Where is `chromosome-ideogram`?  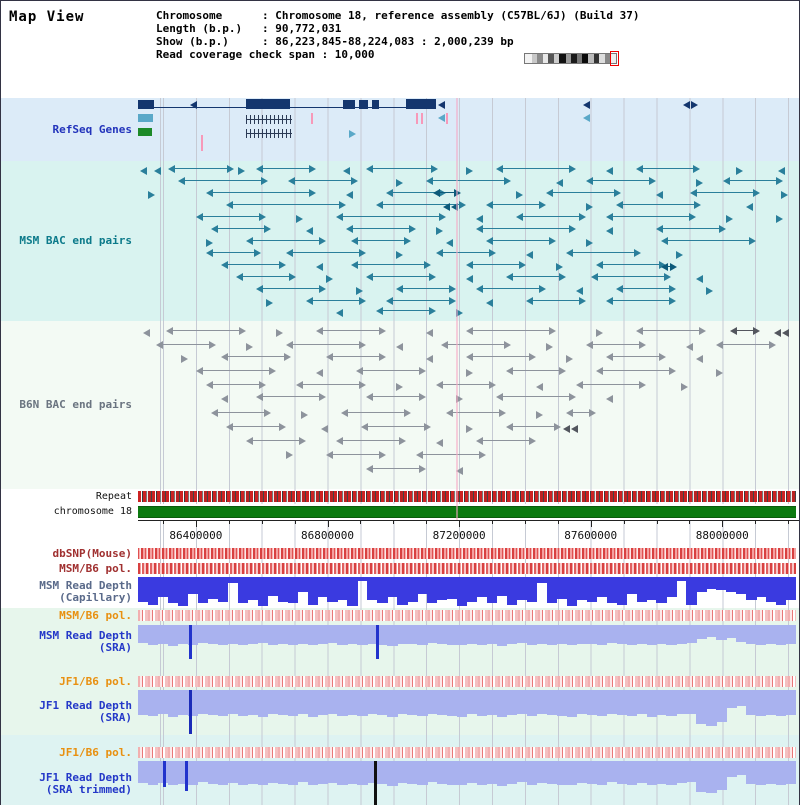 chromosome-ideogram is located at coordinates (571, 58).